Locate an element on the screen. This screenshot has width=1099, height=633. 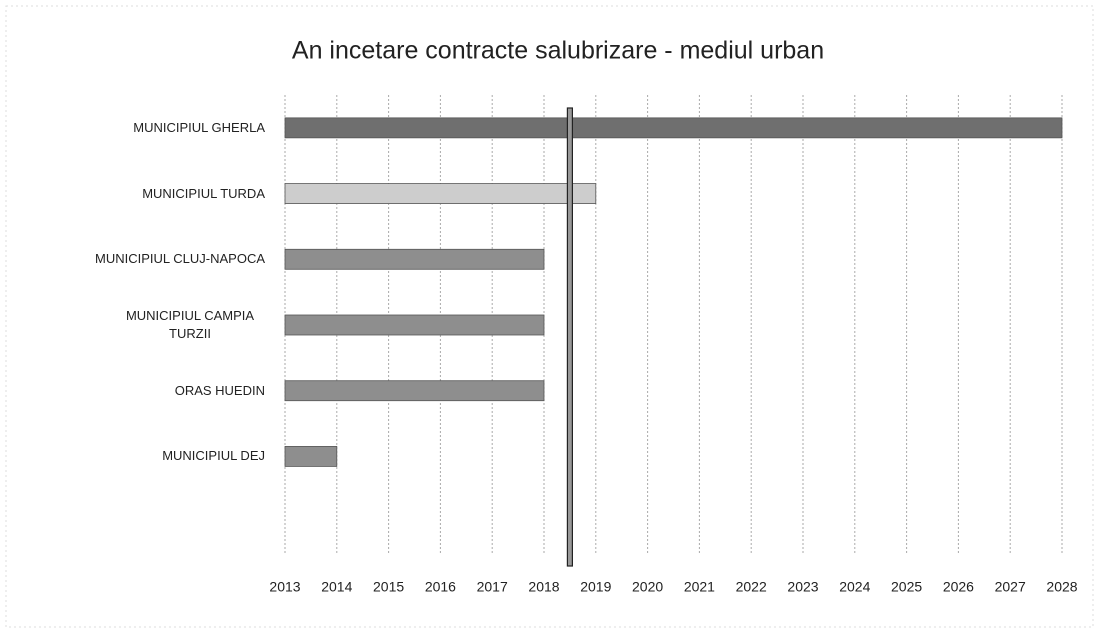
reference-line is located at coordinates (570, 337).